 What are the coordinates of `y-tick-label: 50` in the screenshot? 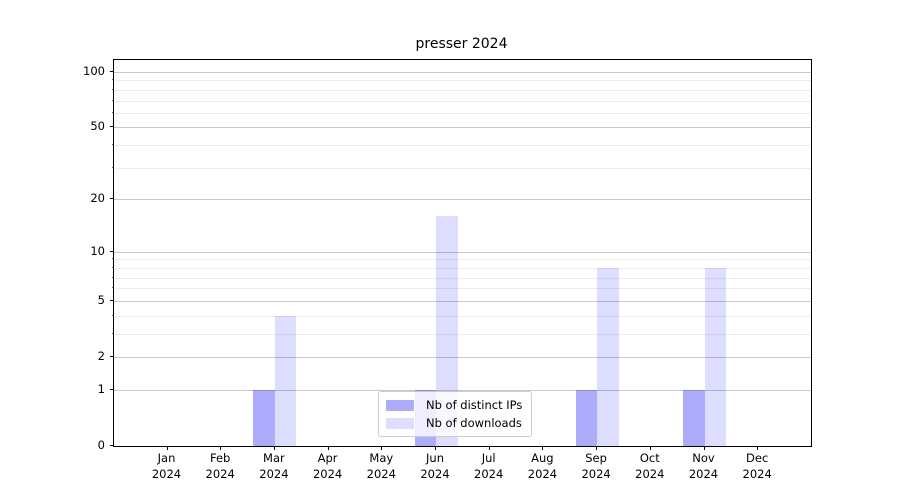 It's located at (97, 126).